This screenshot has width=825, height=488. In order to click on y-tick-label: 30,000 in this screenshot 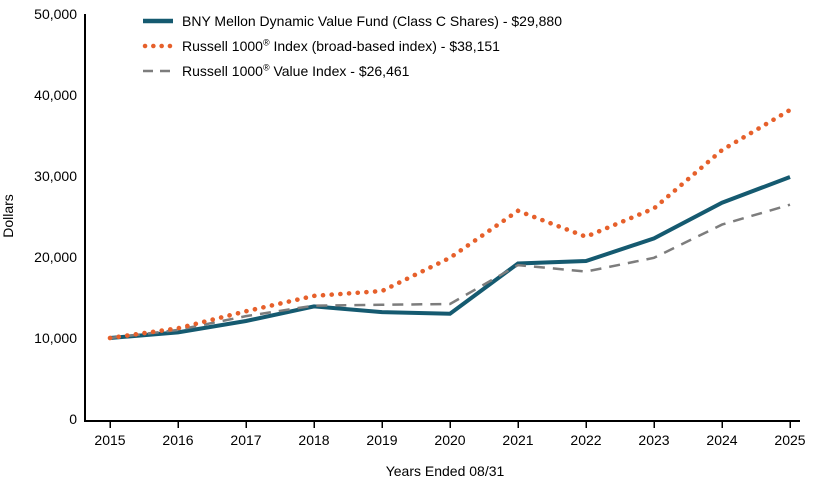, I will do `click(55, 176)`.